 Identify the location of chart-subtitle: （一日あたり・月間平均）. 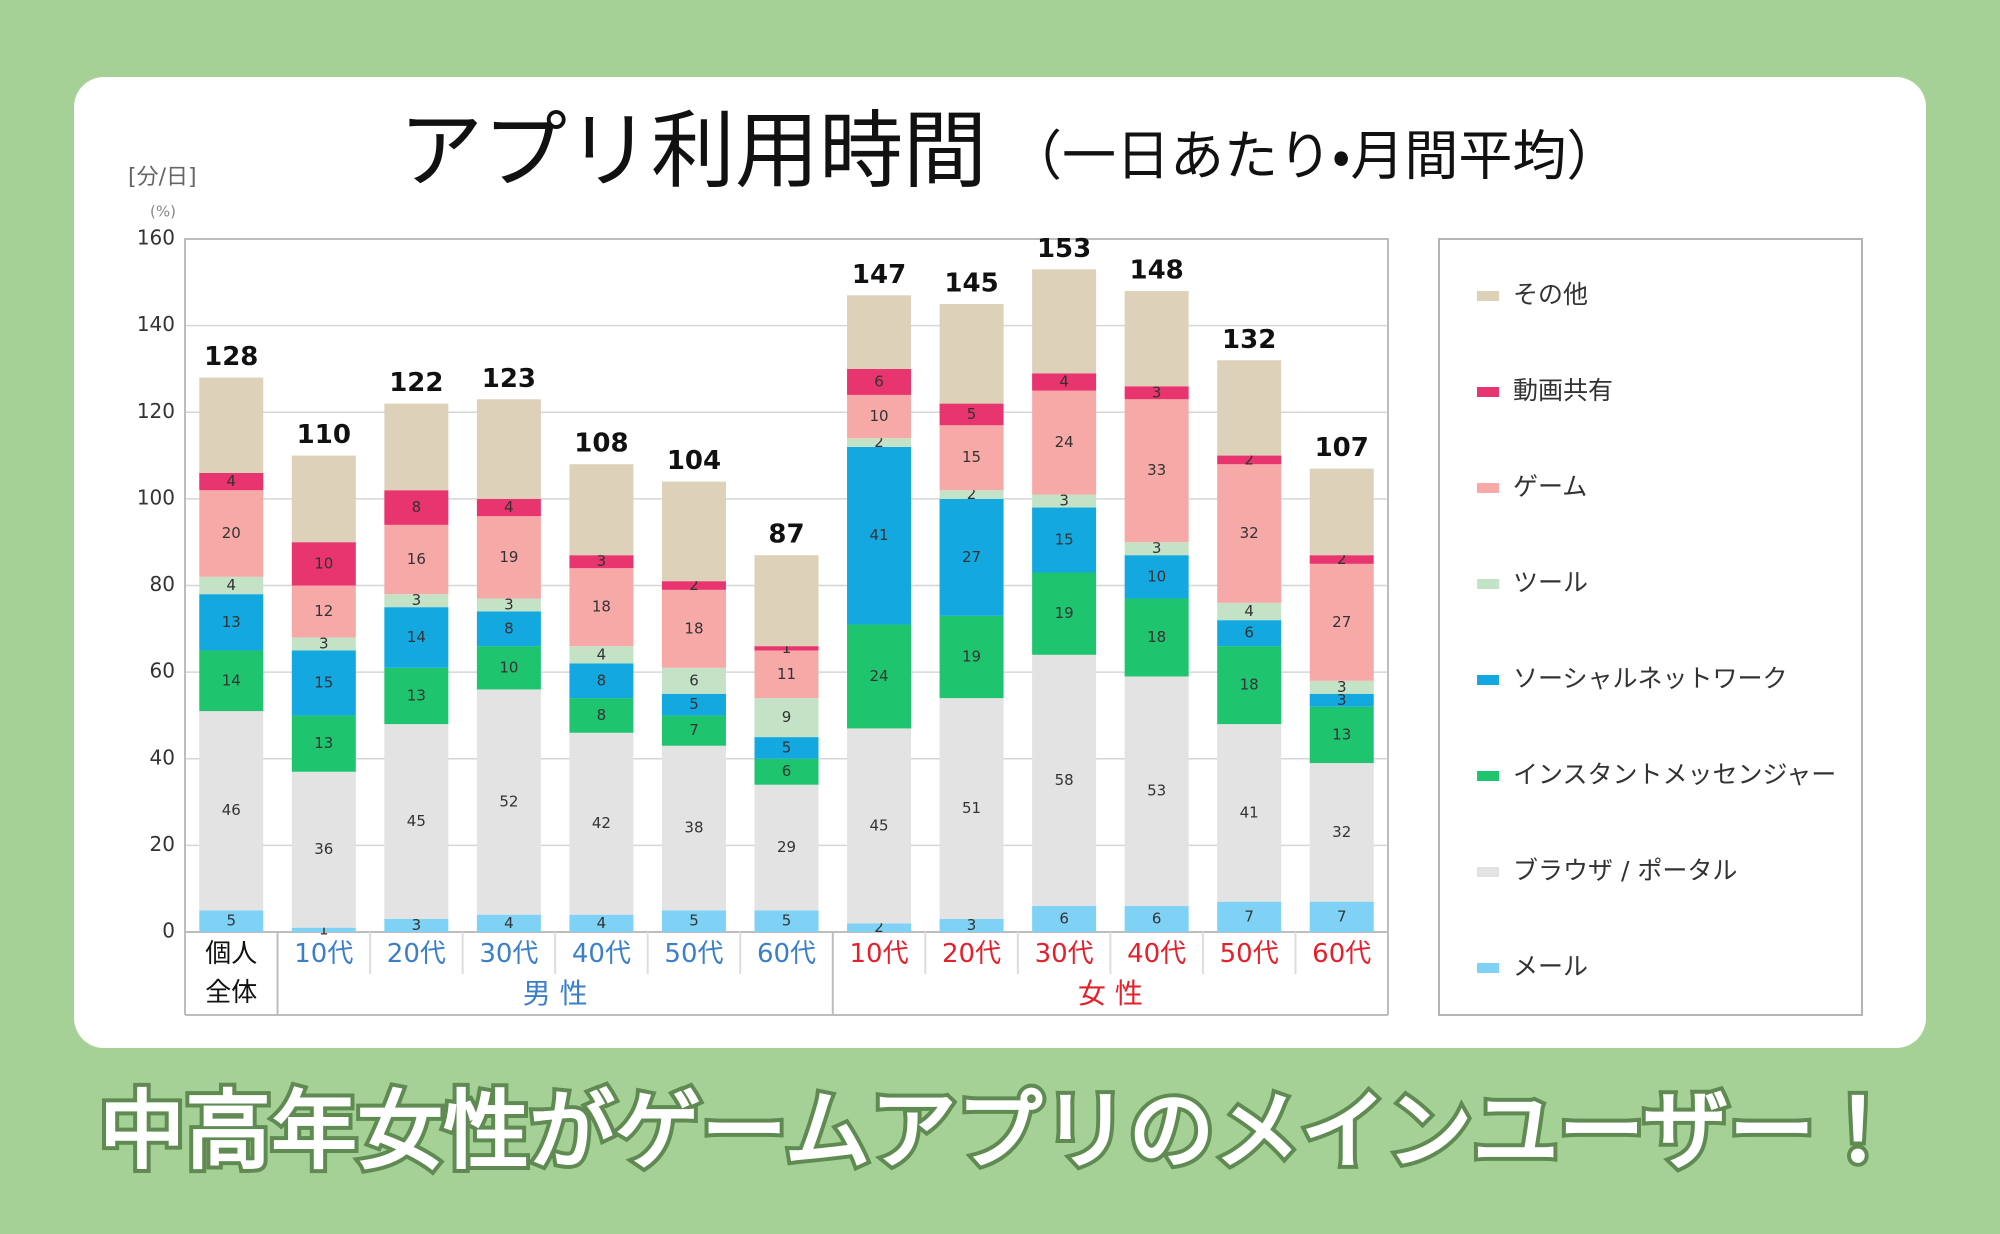
(1314, 156).